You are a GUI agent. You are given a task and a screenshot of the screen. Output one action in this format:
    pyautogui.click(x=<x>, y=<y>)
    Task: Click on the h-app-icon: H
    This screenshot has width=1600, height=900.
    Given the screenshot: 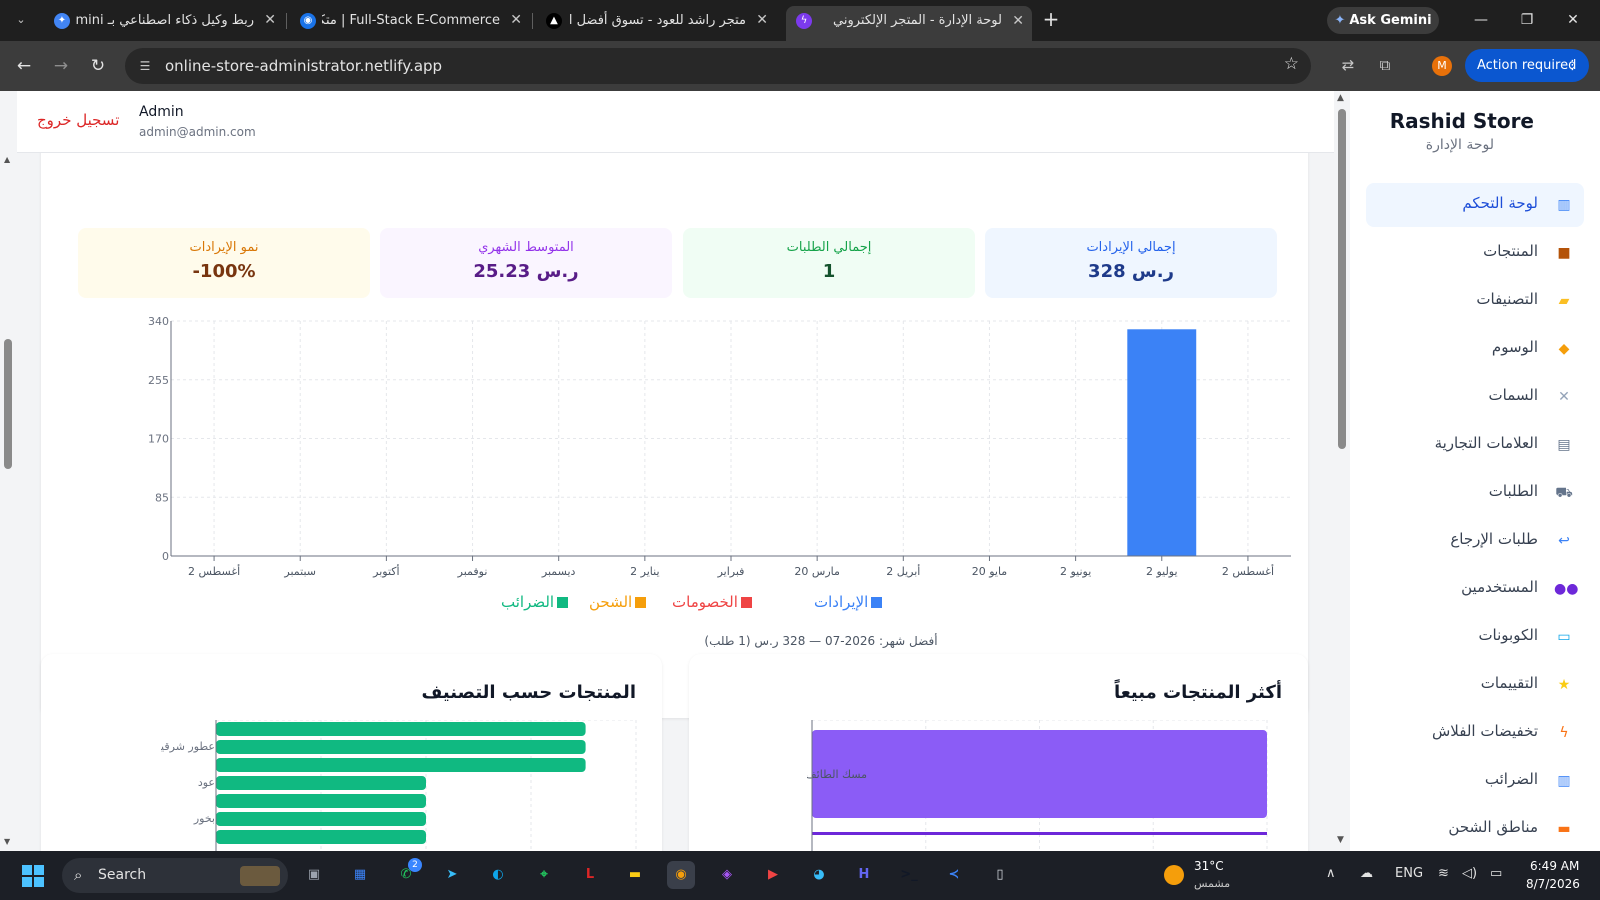 What is the action you would take?
    pyautogui.click(x=864, y=874)
    